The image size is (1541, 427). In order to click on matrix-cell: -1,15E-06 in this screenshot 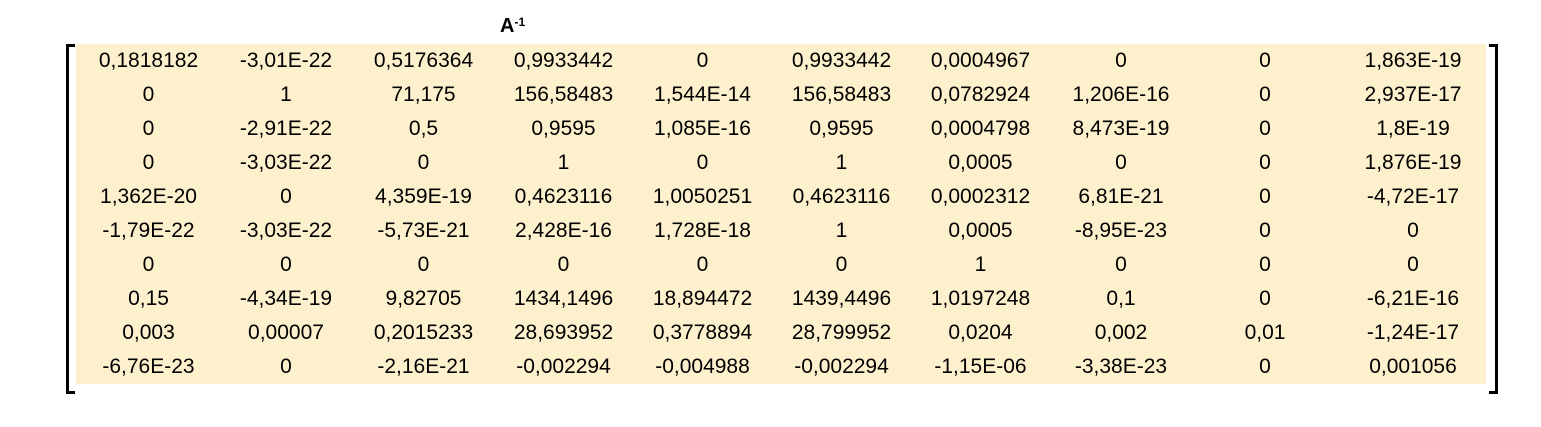, I will do `click(980, 366)`.